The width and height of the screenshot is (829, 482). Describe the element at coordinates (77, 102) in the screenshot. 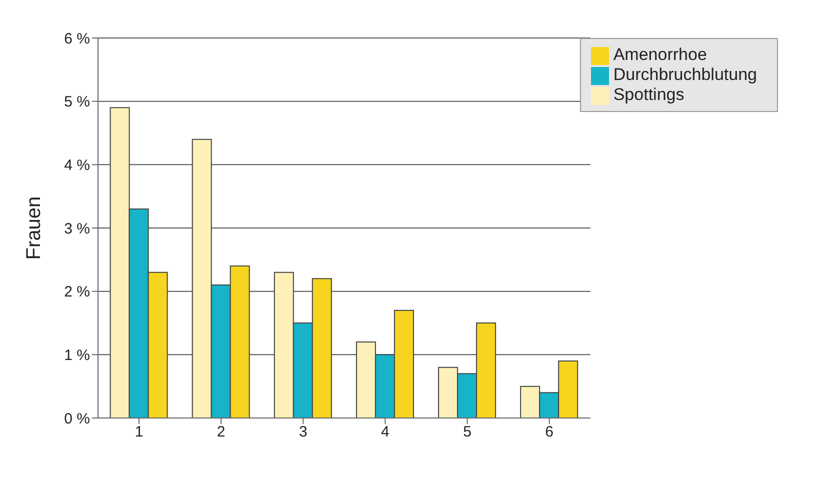

I see `y-tick-label: 5 %` at that location.